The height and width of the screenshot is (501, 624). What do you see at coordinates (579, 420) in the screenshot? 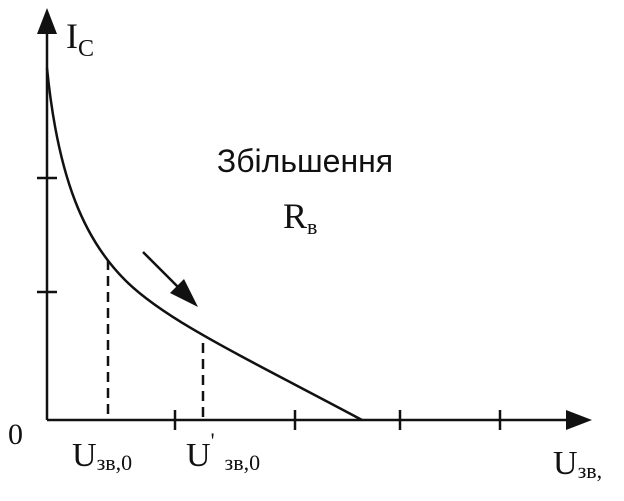
I see `x-axis-arrow` at bounding box center [579, 420].